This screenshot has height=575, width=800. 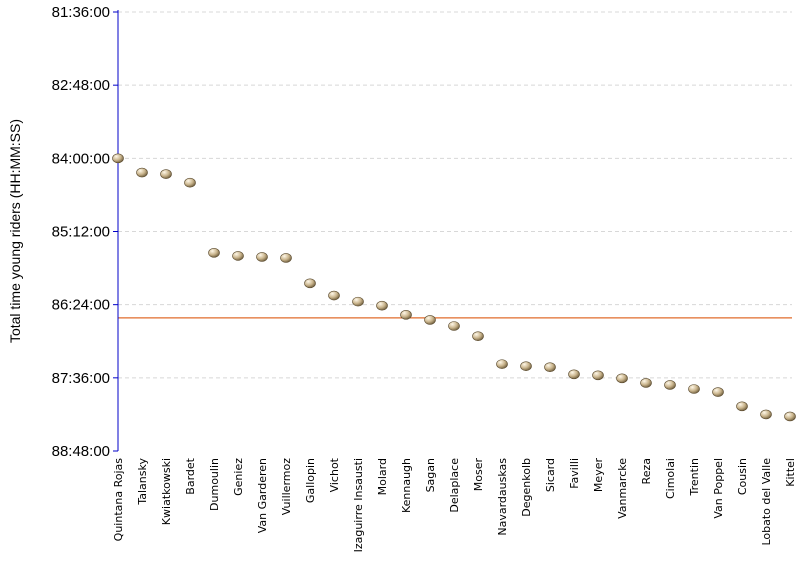 I want to click on y-tick-label: 86:24:00, so click(x=81, y=305).